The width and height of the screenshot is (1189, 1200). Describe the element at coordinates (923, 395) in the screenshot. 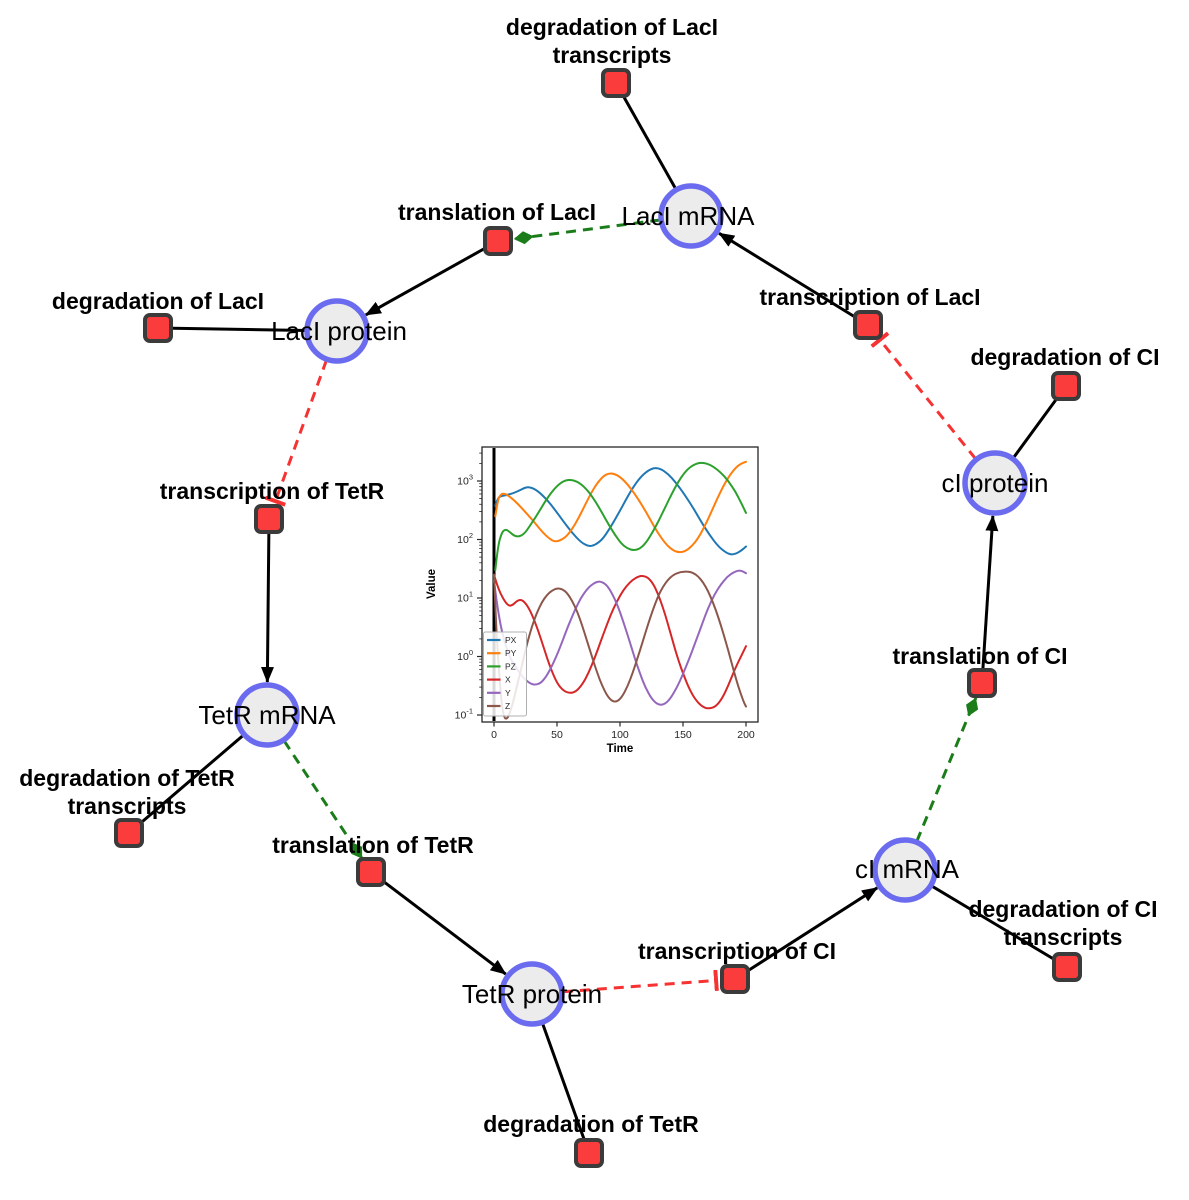

I see `edge-inhibitor-ci-protein-to-transcription-laci` at that location.